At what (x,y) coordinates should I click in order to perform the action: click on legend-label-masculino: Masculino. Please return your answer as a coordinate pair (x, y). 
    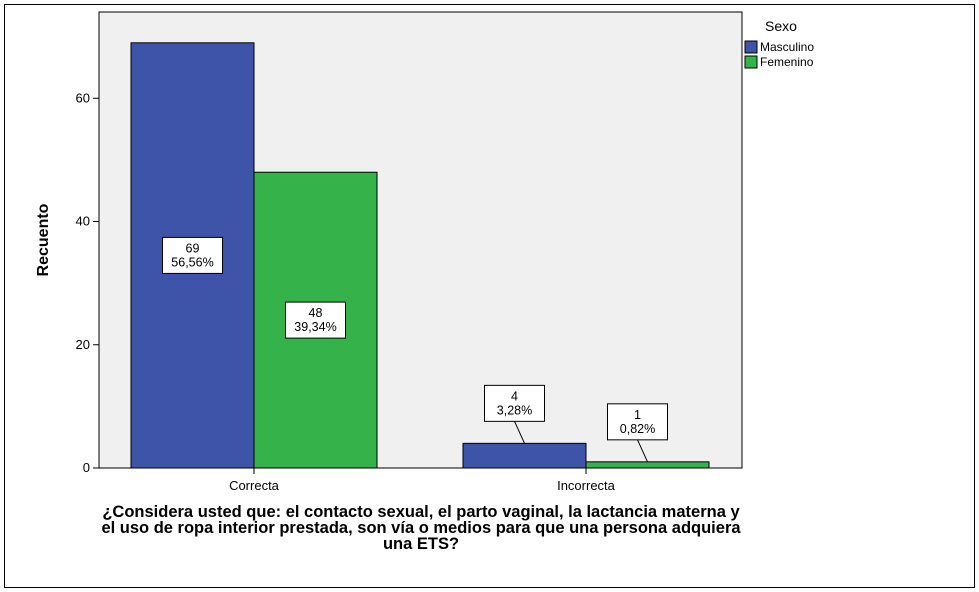
    Looking at the image, I should click on (787, 47).